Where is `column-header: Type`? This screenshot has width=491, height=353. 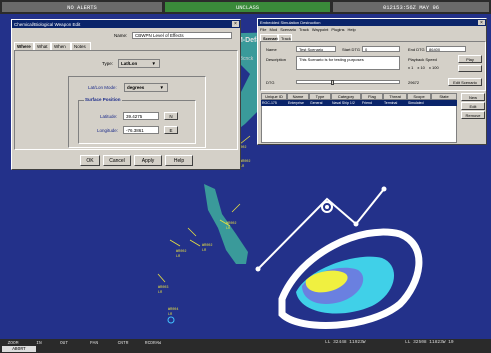
column-header: Type is located at coordinates (320, 96).